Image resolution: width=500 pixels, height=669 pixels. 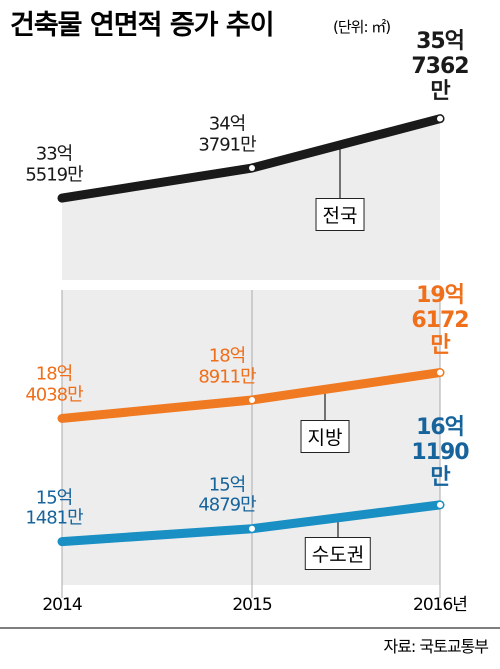 What do you see at coordinates (227, 495) in the screenshot?
I see `value-label: 15억 4879만` at bounding box center [227, 495].